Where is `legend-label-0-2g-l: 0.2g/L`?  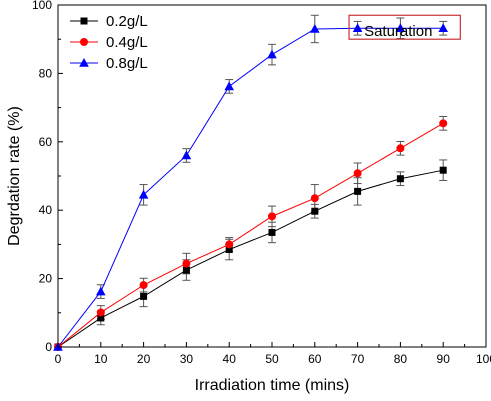 legend-label-0-2g-l: 0.2g/L is located at coordinates (127, 21).